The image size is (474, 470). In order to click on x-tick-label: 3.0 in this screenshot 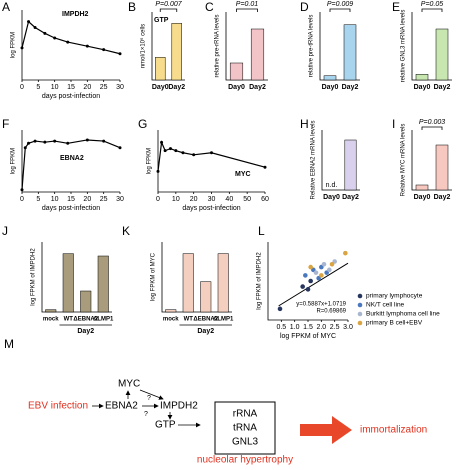, I will do `click(348, 327)`.